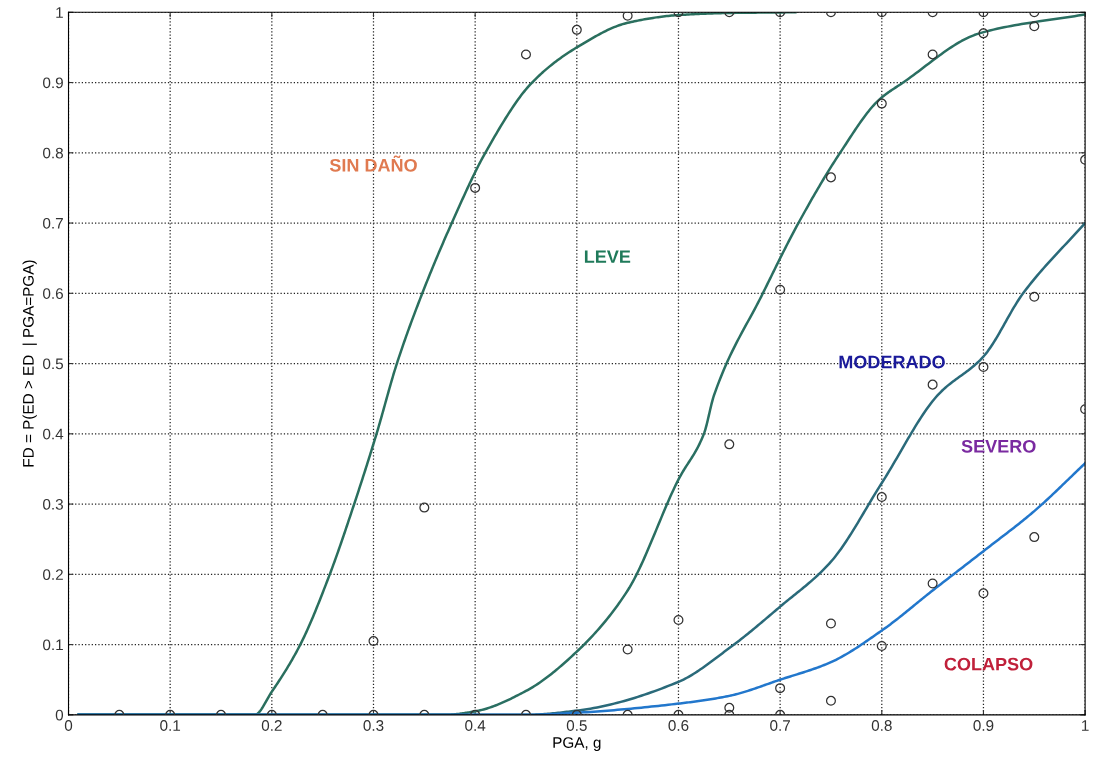 The height and width of the screenshot is (767, 1105). I want to click on y-tick-label: 0.8, so click(53, 153).